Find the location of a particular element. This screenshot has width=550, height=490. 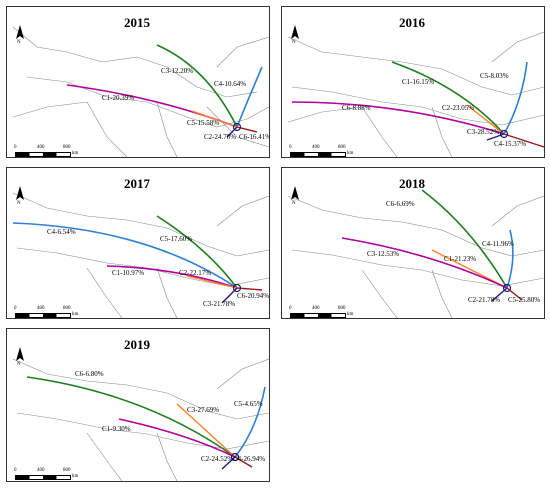

panel-title: 2019 is located at coordinates (137, 344).